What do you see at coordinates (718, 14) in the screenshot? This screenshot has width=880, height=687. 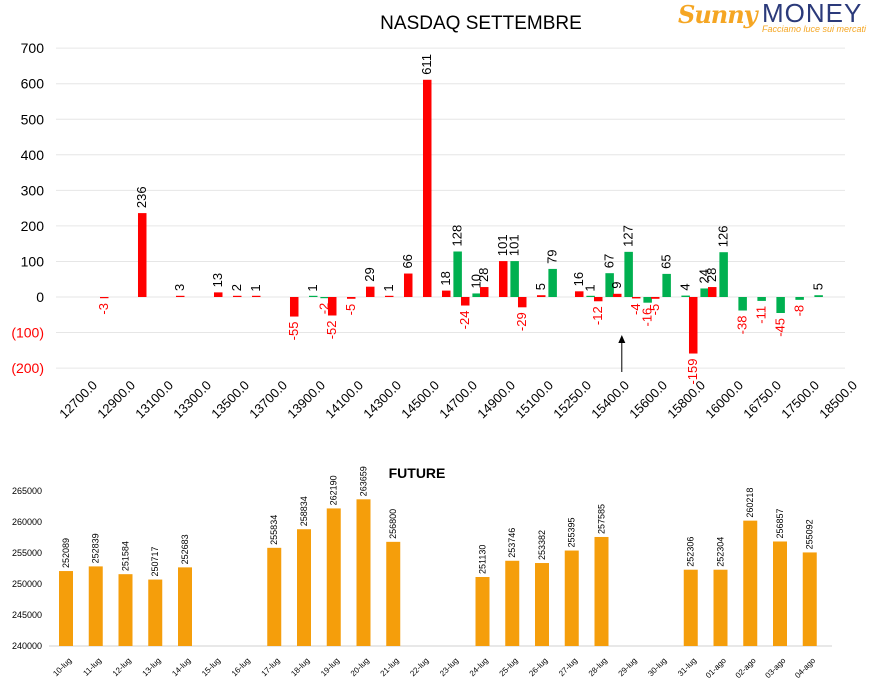 I see `logo-sunny-text: Sunny` at bounding box center [718, 14].